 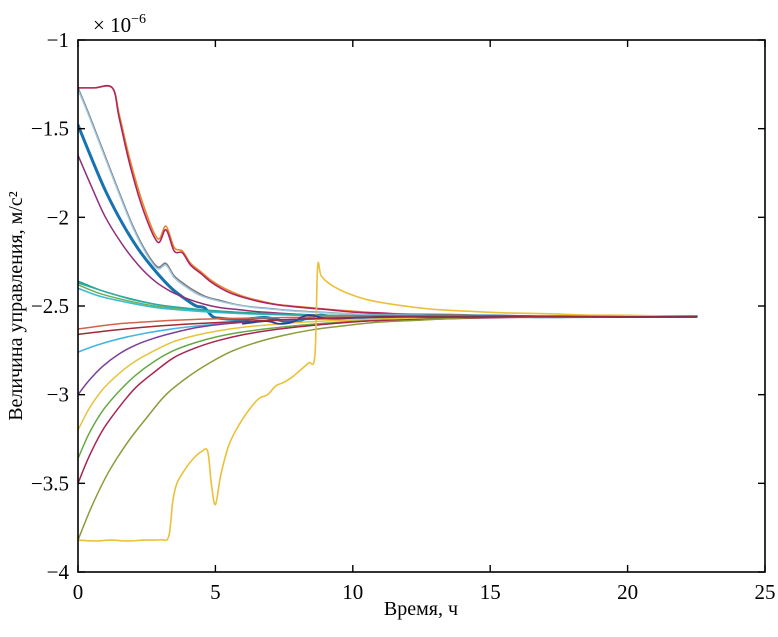 What do you see at coordinates (58, 395) in the screenshot?
I see `y-tick-label: −3` at bounding box center [58, 395].